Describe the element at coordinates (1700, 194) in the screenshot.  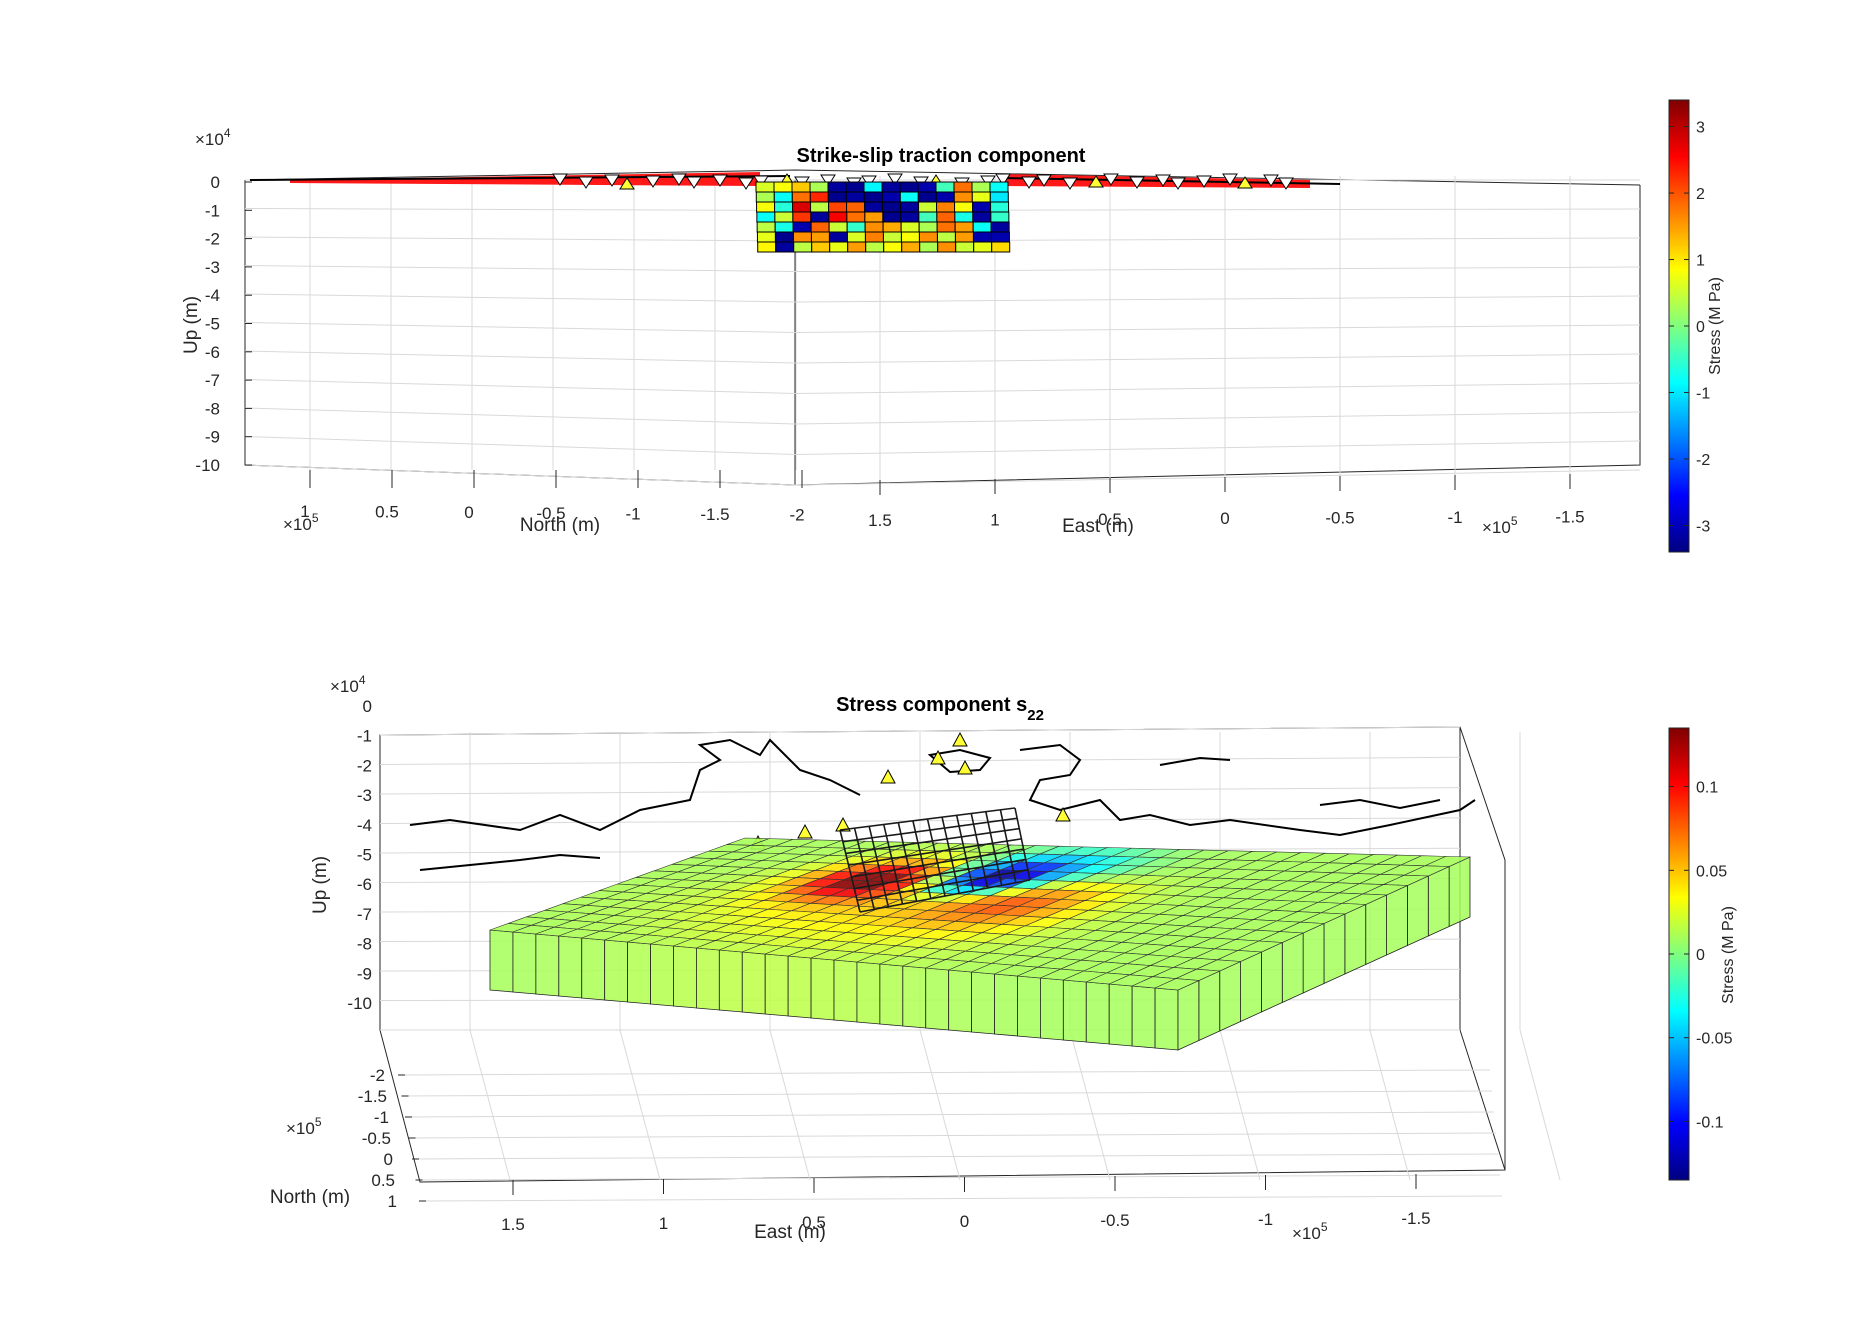
I see `panel1-colorbar-tick-label: 2` at that location.